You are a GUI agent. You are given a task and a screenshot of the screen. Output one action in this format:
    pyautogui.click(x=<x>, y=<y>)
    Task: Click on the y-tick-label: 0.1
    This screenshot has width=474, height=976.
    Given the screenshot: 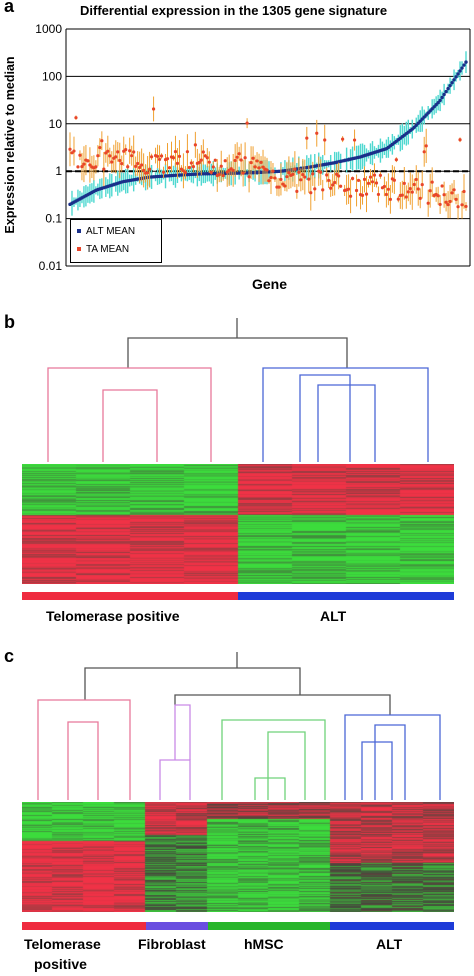 What is the action you would take?
    pyautogui.click(x=53, y=219)
    